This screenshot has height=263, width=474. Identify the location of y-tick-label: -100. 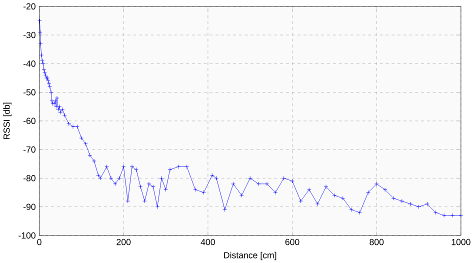
(27, 235).